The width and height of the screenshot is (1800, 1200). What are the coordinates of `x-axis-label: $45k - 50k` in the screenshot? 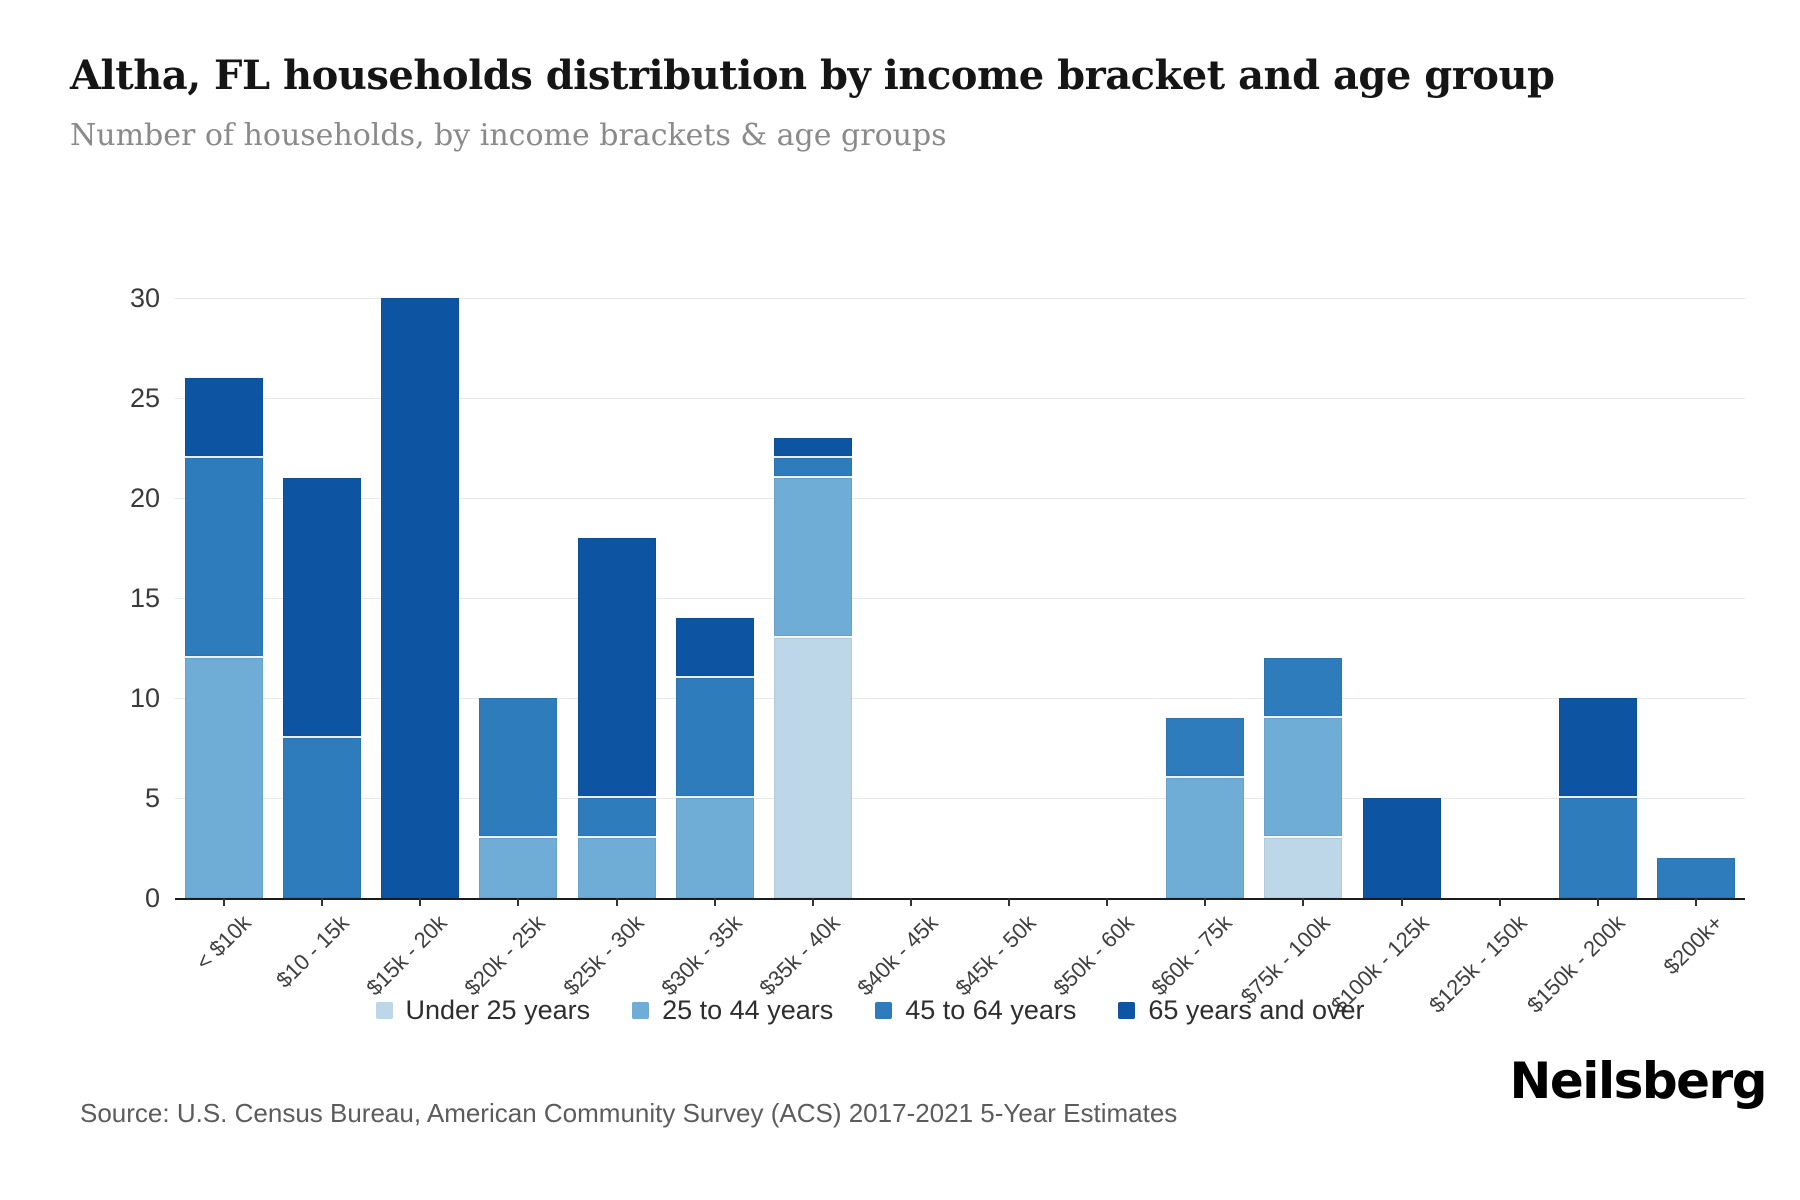 It's located at (995, 955).